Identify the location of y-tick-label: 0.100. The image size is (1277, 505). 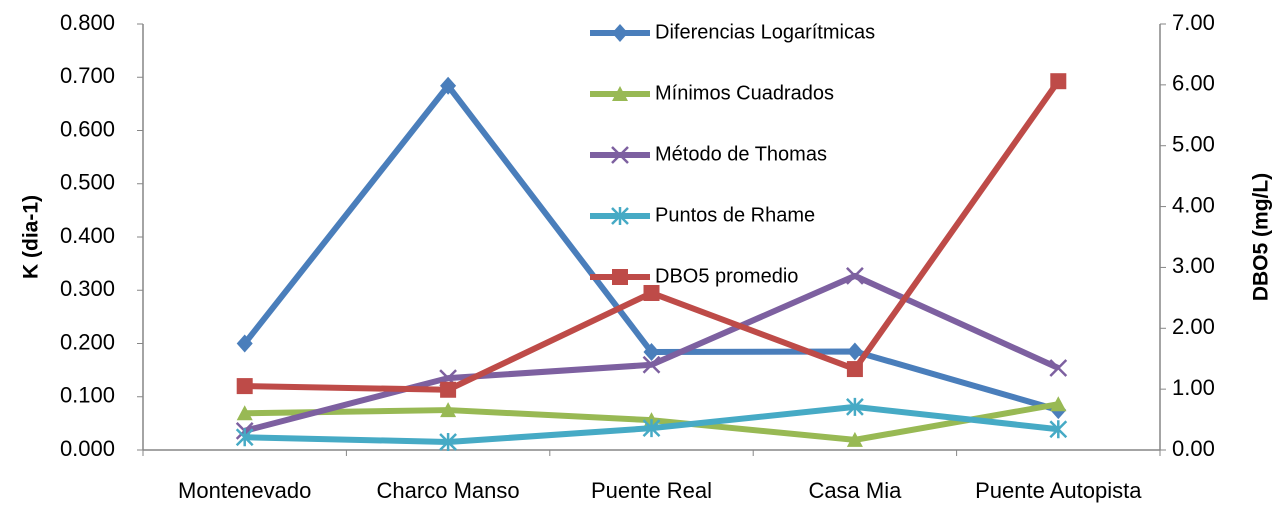
(87, 395).